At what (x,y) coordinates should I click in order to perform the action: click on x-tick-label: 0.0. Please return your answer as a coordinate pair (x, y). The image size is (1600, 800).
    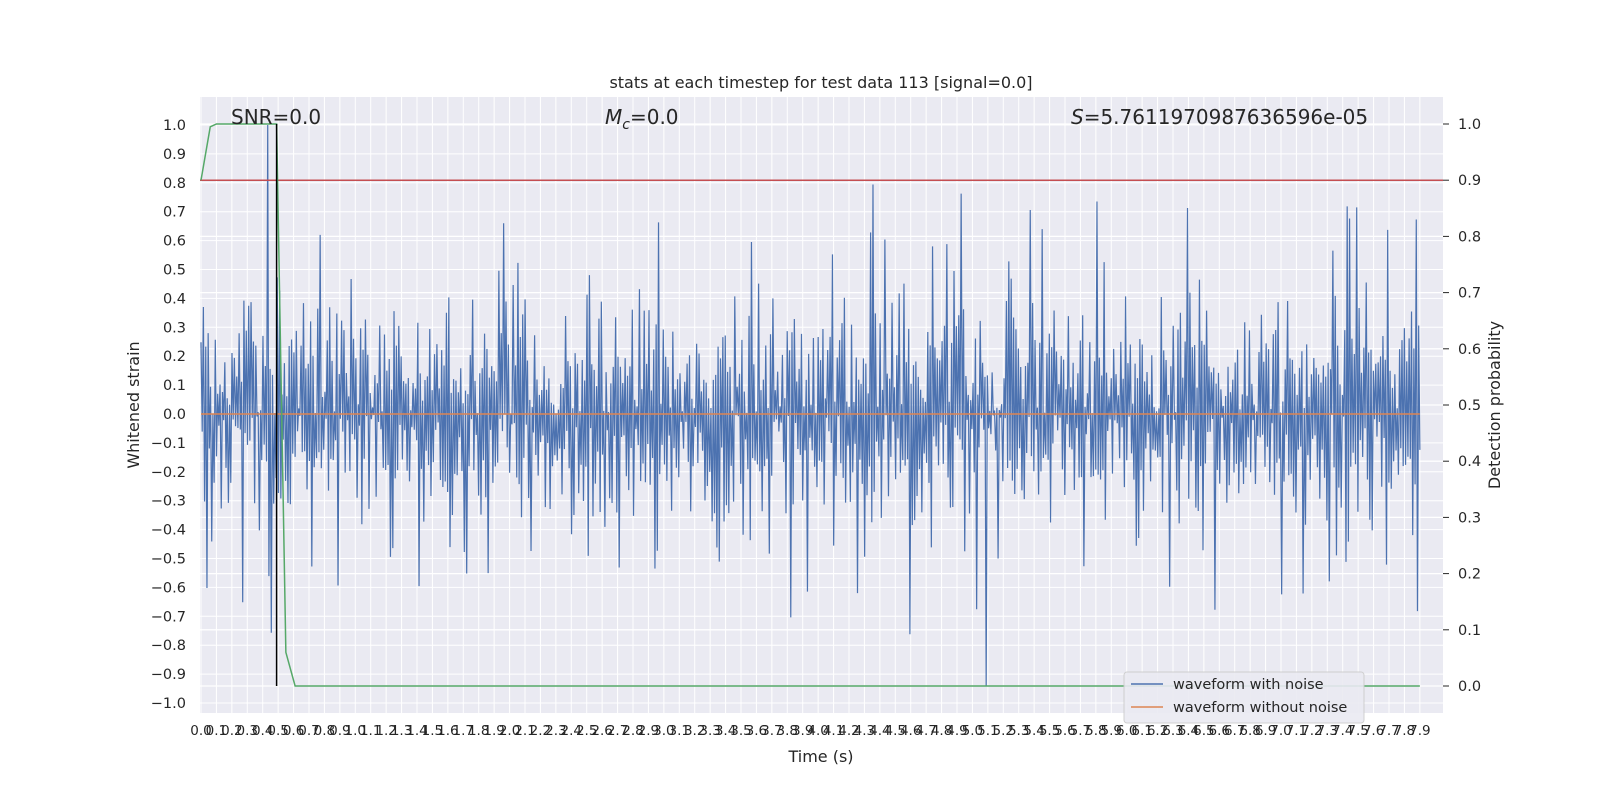
    Looking at the image, I should click on (200, 731).